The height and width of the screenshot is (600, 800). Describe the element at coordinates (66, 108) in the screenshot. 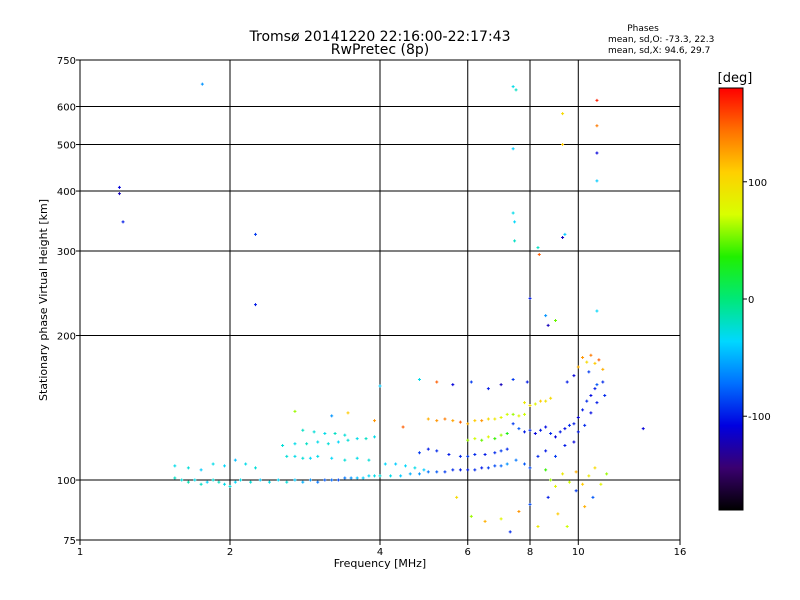

I see `y-tick-label: 600` at that location.